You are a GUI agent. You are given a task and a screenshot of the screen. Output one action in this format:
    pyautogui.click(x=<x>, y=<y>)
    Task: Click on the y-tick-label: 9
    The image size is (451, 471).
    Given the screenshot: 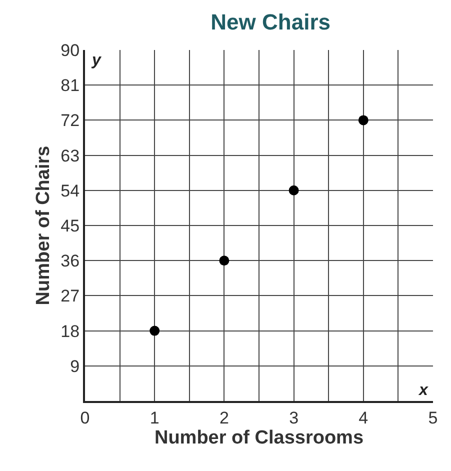 What is the action you would take?
    pyautogui.click(x=75, y=366)
    